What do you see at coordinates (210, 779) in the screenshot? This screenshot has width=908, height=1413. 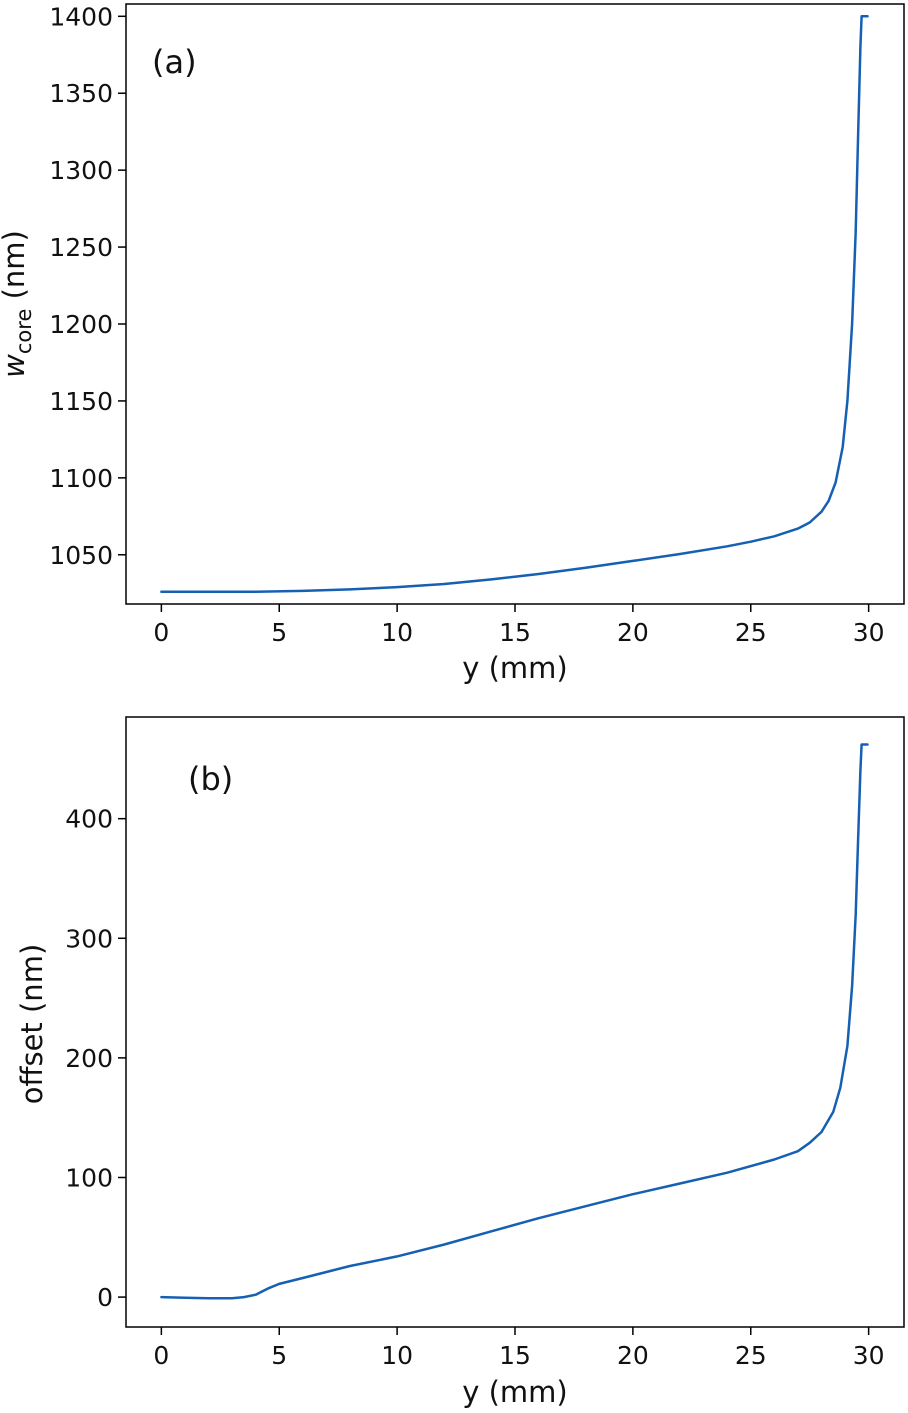 I see `panel-label-b: (b)` at bounding box center [210, 779].